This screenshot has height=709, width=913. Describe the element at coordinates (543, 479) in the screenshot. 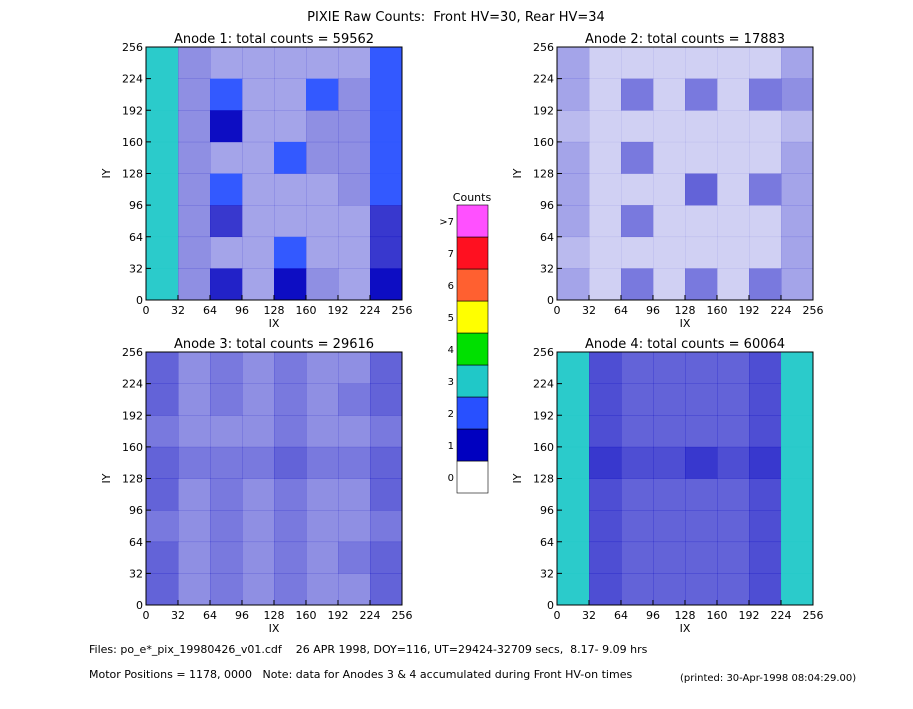

I see `y-tick-label: 128` at that location.